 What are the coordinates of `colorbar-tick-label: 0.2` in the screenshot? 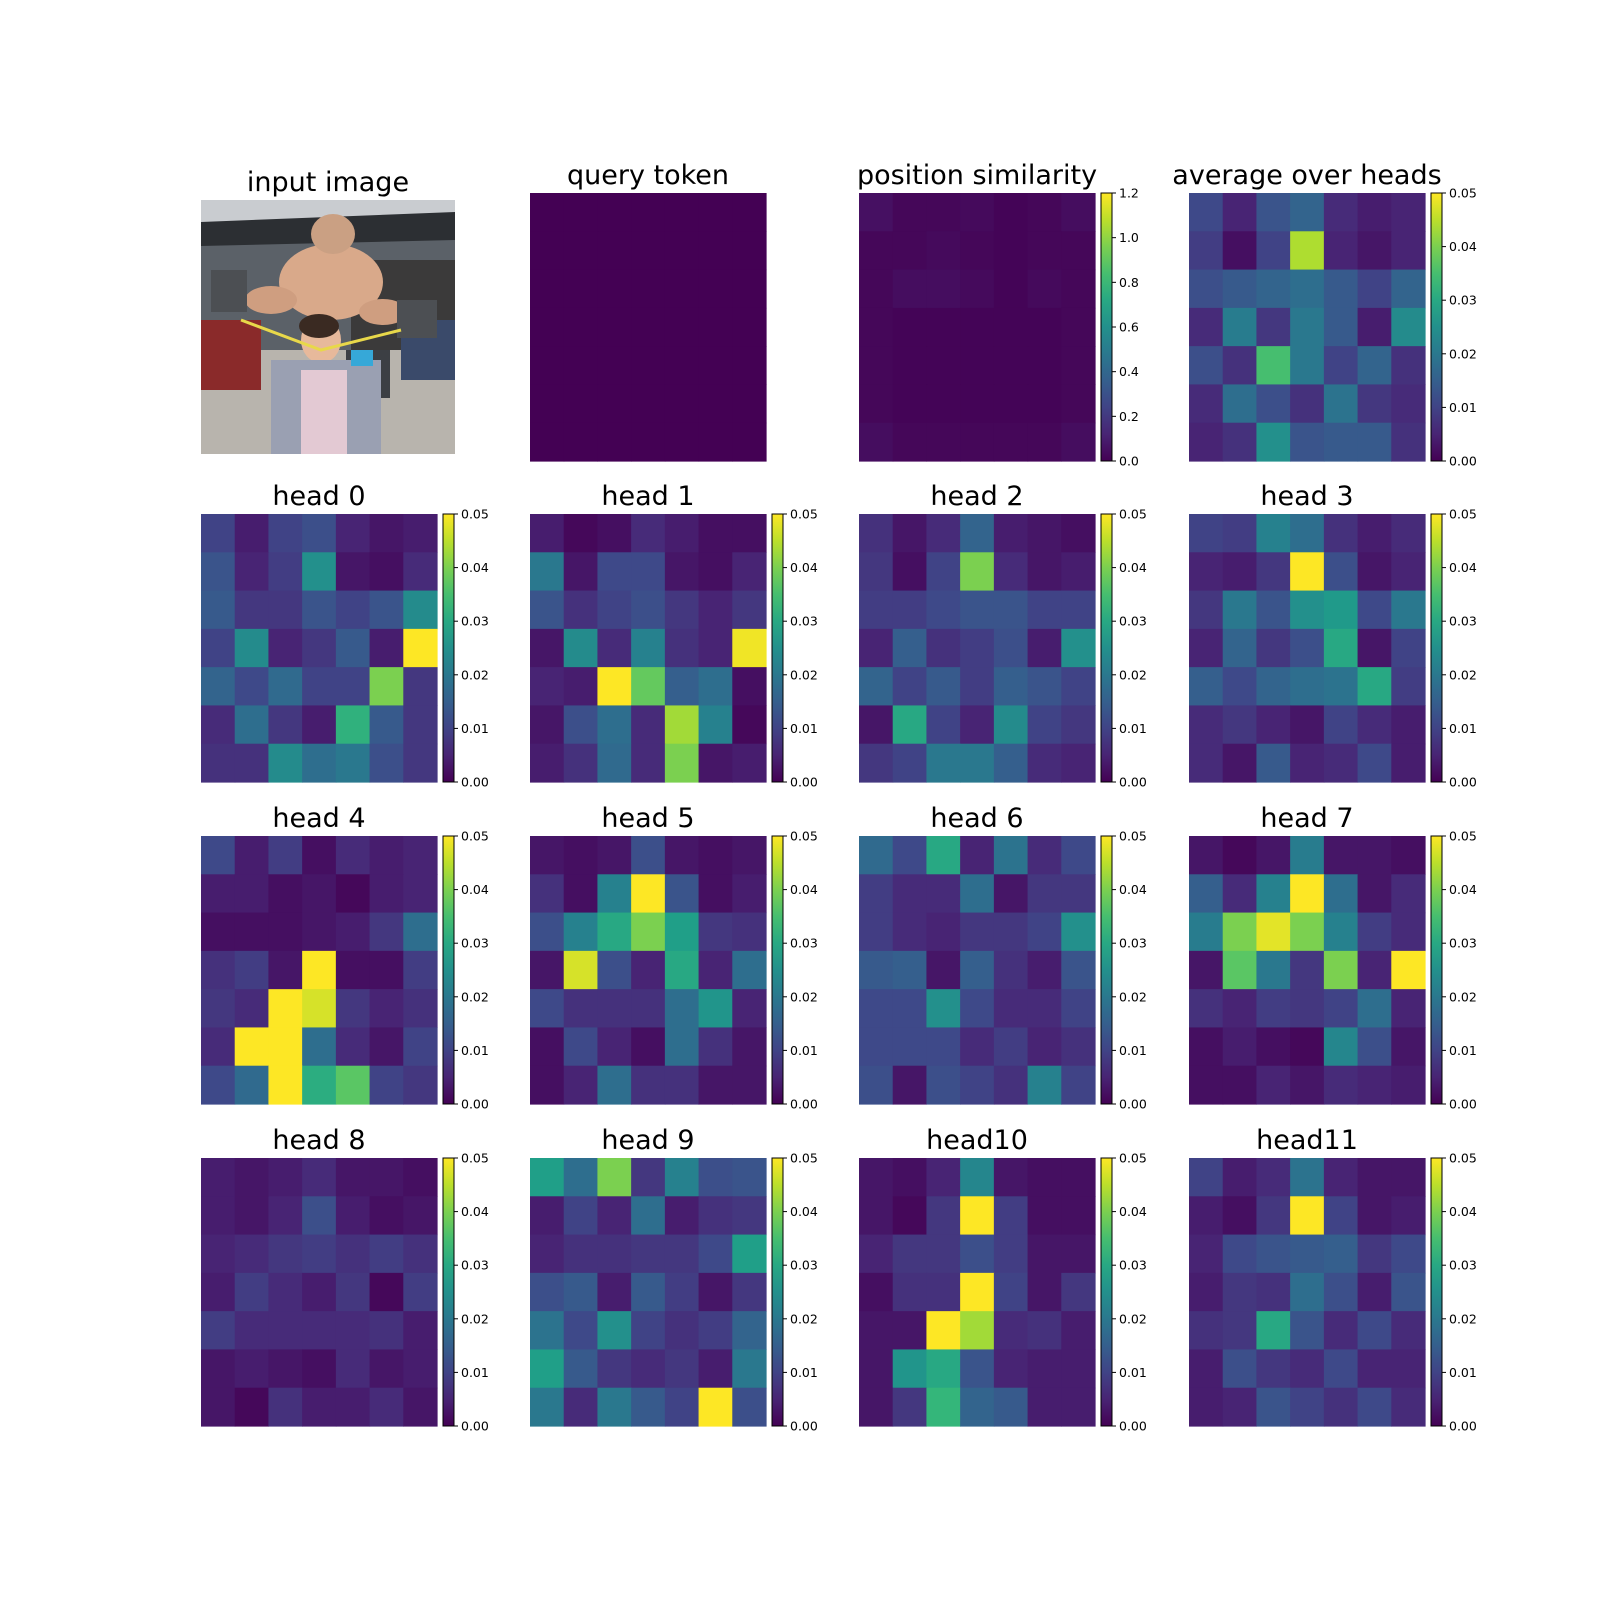 It's located at (1129, 416).